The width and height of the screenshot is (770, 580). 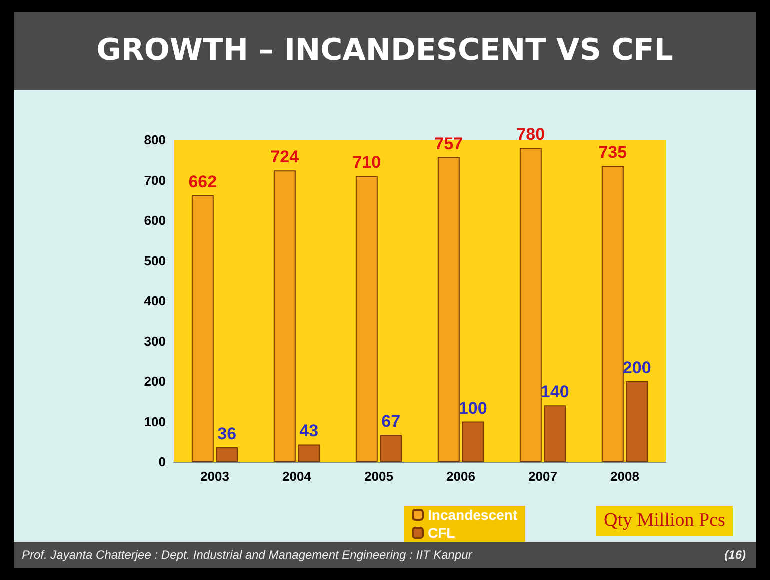 I want to click on y-tick-label: 600, so click(x=155, y=220).